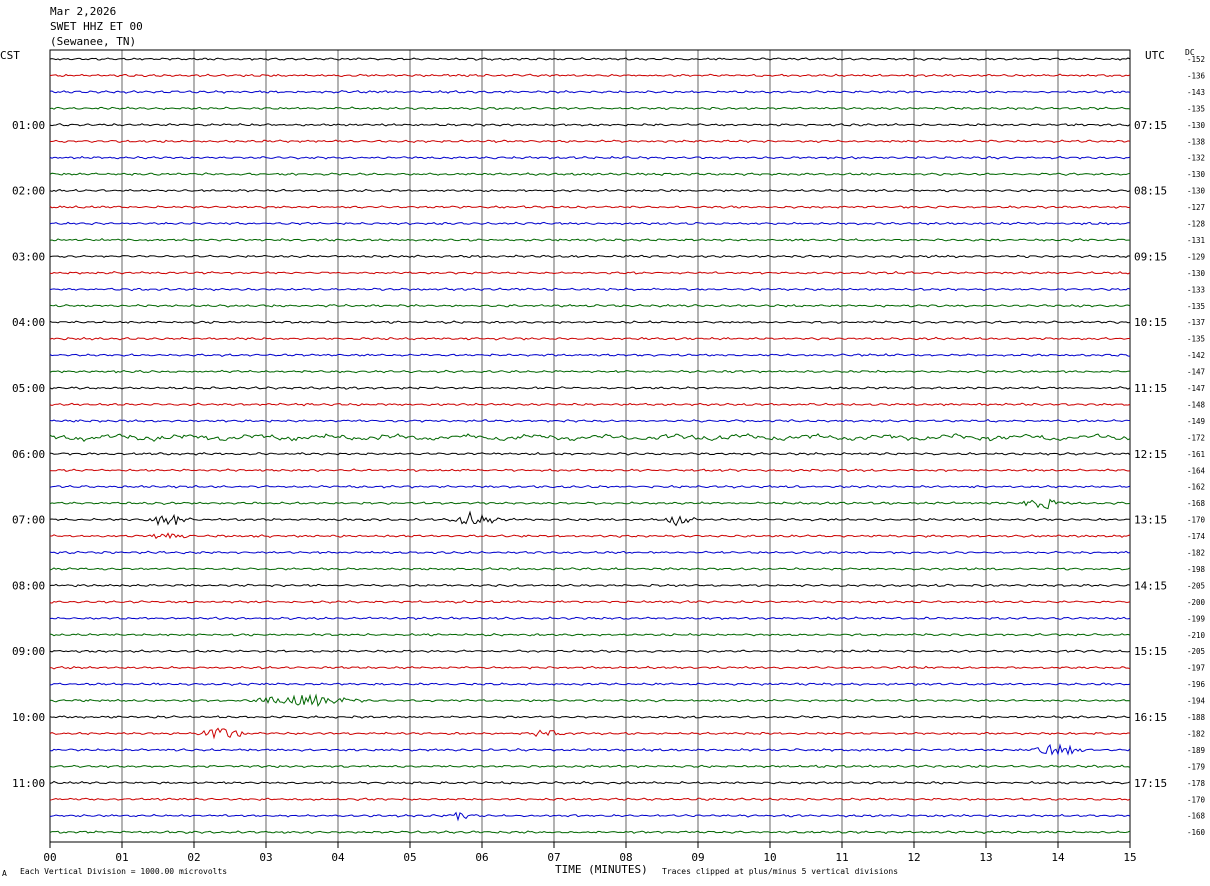 This screenshot has height=886, width=1210. What do you see at coordinates (1150, 783) in the screenshot?
I see `utc-hour-label: 17:15` at bounding box center [1150, 783].